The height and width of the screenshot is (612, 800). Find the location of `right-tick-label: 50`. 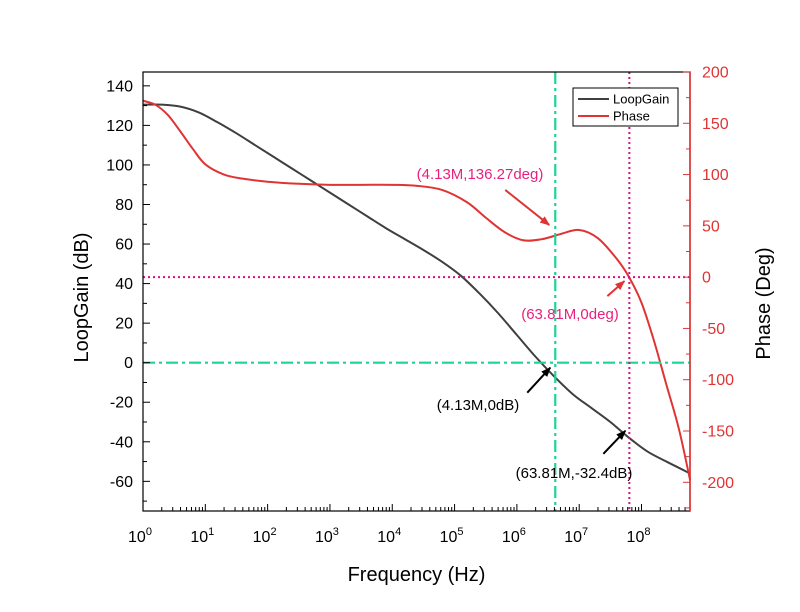

right-tick-label: 50 is located at coordinates (711, 226).